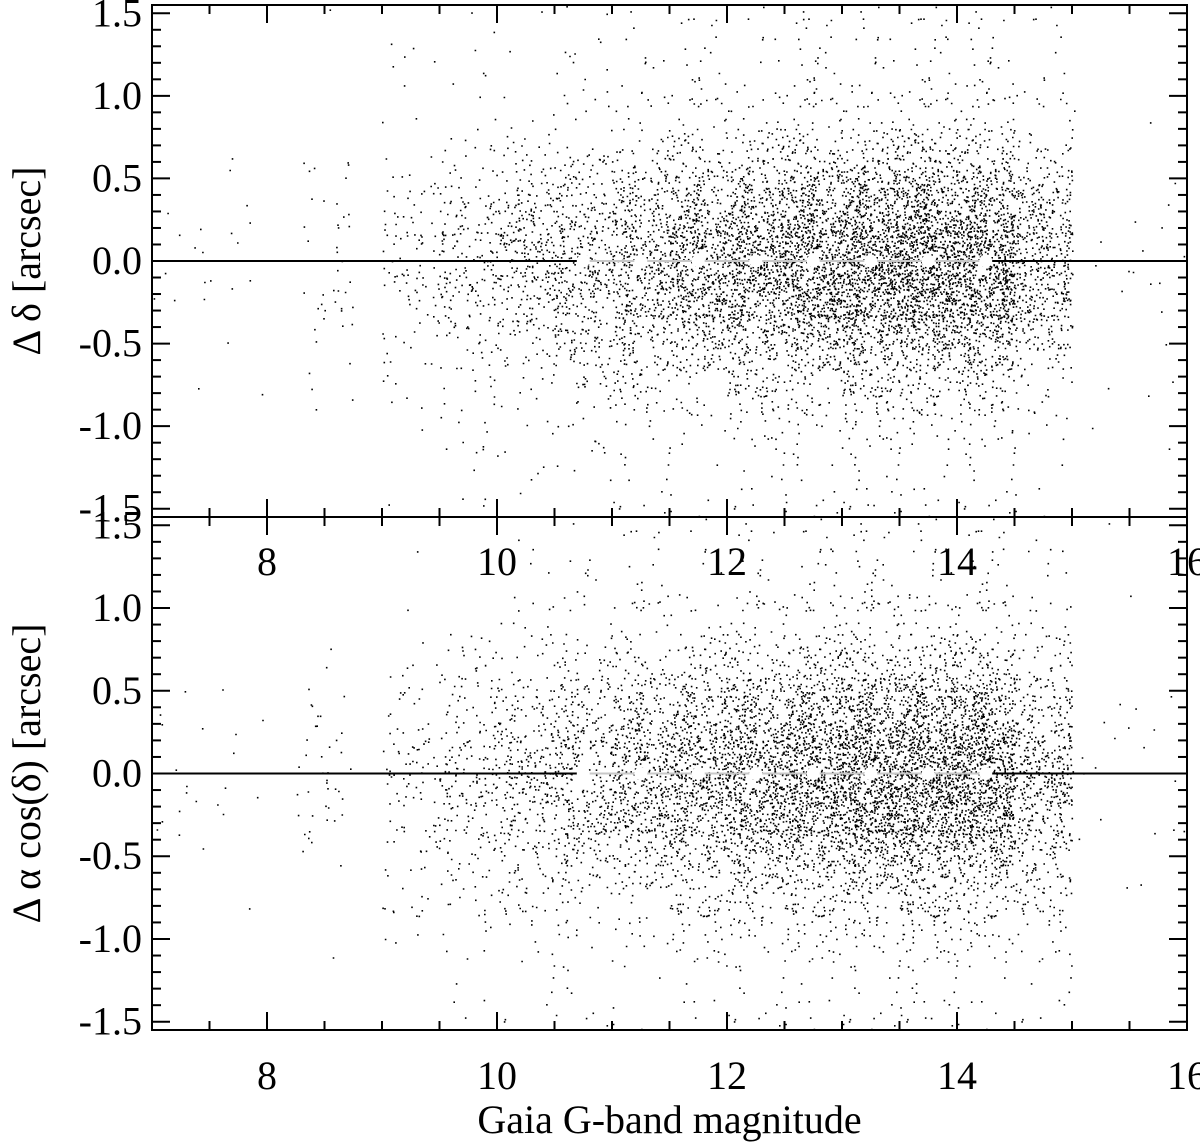 Image resolution: width=1200 pixels, height=1146 pixels. I want to click on bottom-y-tick-label: -0.5, so click(110, 855).